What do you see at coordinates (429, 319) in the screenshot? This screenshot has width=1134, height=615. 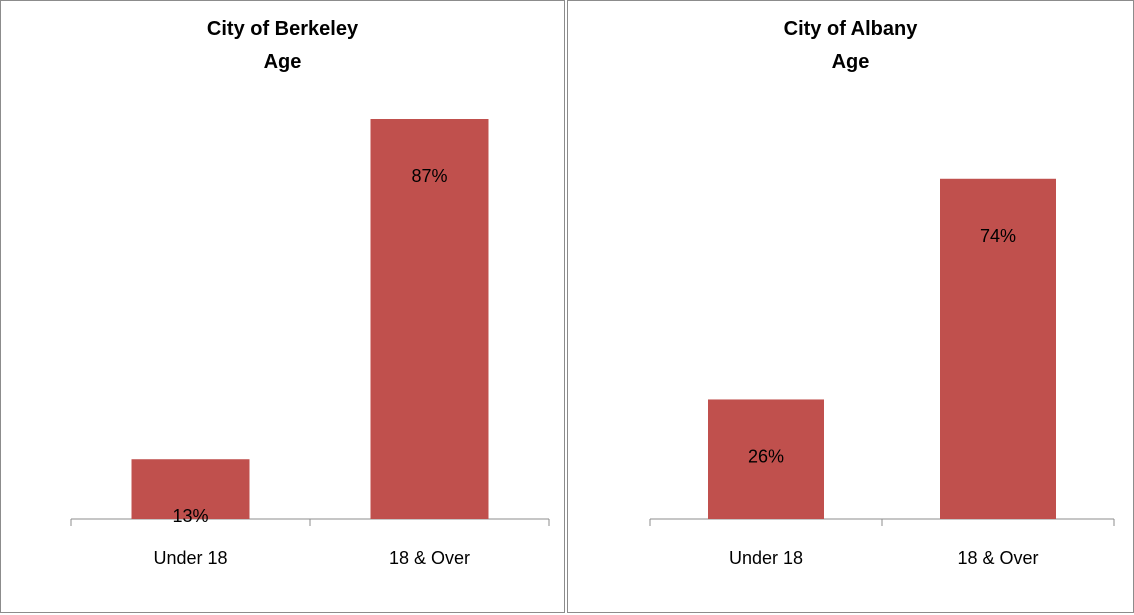 I see `berkeley-bar-18-and-over` at bounding box center [429, 319].